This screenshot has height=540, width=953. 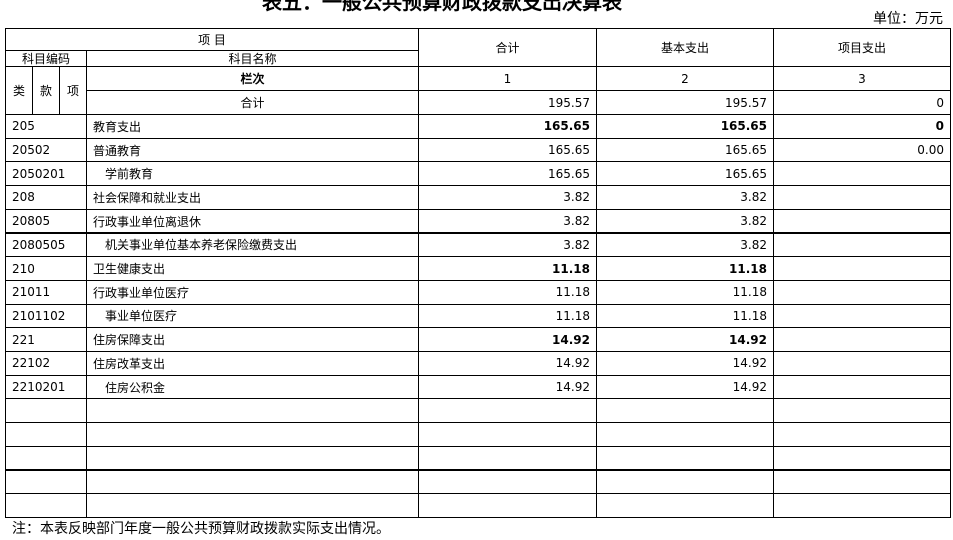 I want to click on unit: 单位：万元, so click(x=908, y=19).